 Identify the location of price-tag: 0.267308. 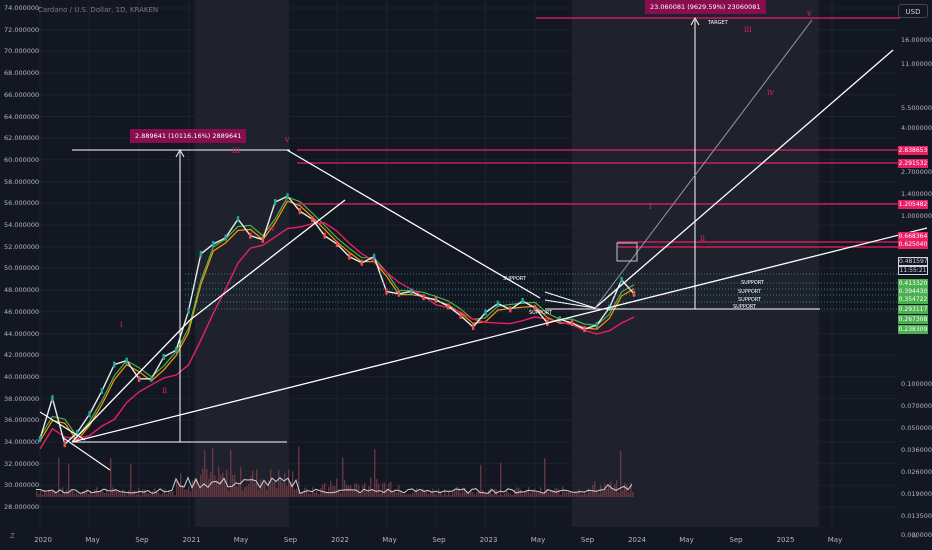
(913, 319).